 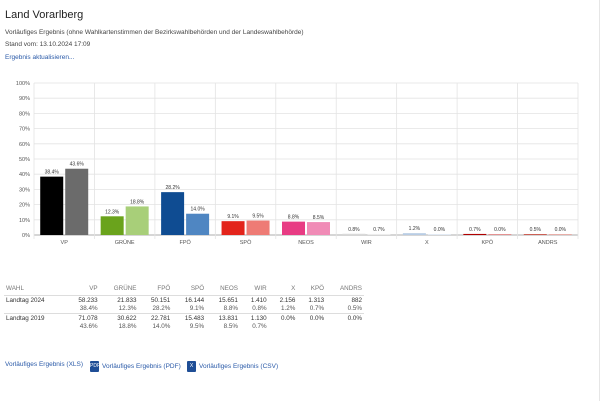 What do you see at coordinates (197, 327) in the screenshot?
I see `cell-pct: 9.5%` at bounding box center [197, 327].